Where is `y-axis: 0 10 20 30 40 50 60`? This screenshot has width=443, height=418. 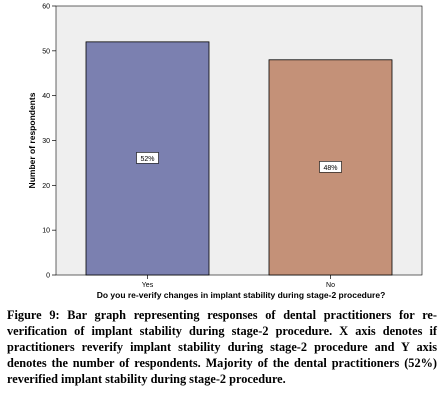 y-axis: 0 10 20 30 40 50 60 is located at coordinates (49, 142).